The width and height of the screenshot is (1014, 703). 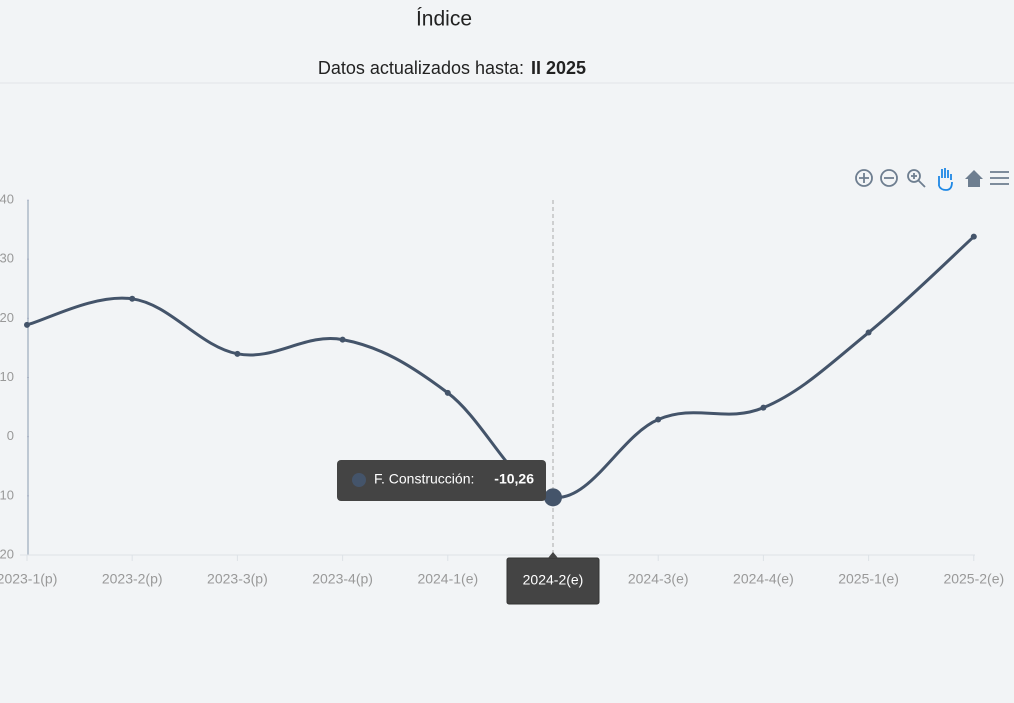 What do you see at coordinates (10, 435) in the screenshot?
I see `y-tick-label: 0` at bounding box center [10, 435].